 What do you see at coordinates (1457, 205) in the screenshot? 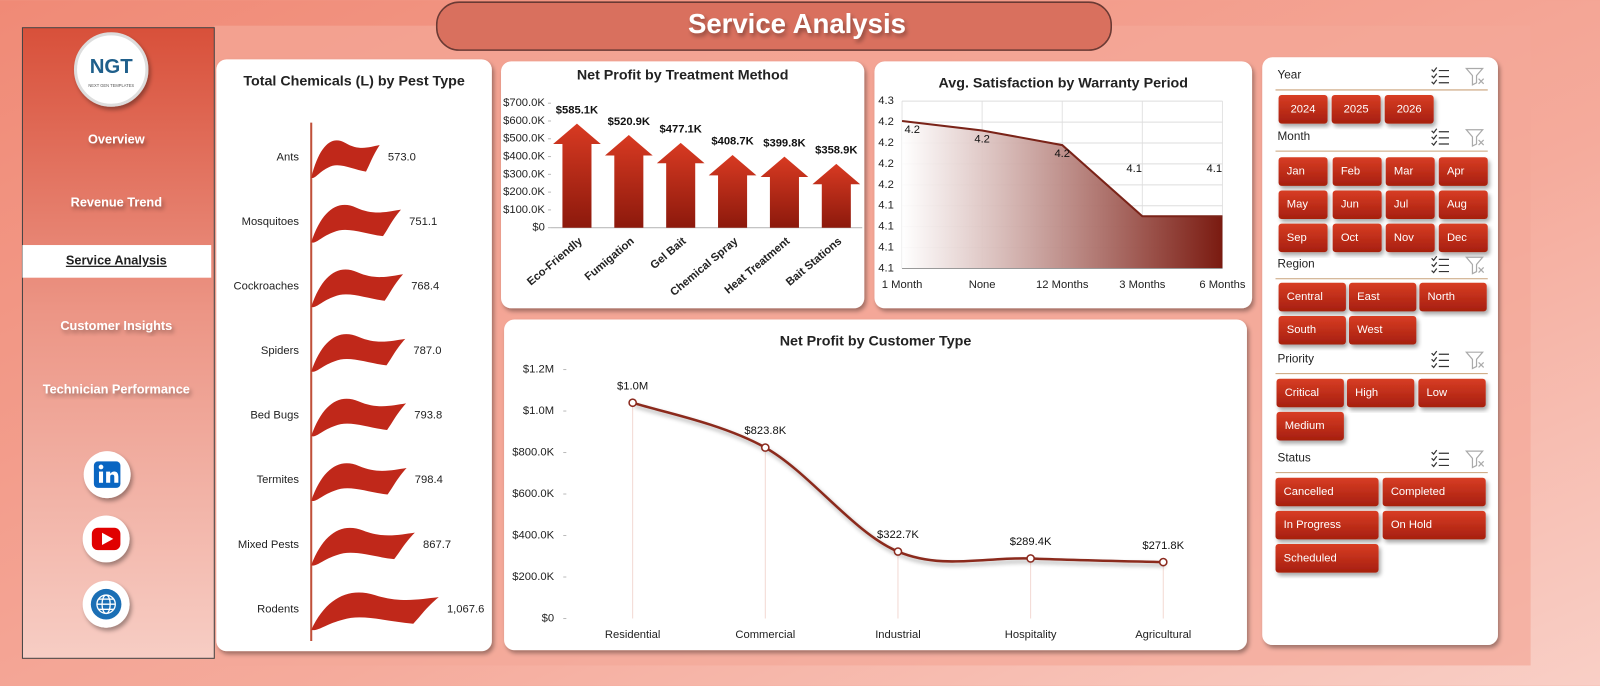
I see `slicer-option: Aug` at bounding box center [1457, 205].